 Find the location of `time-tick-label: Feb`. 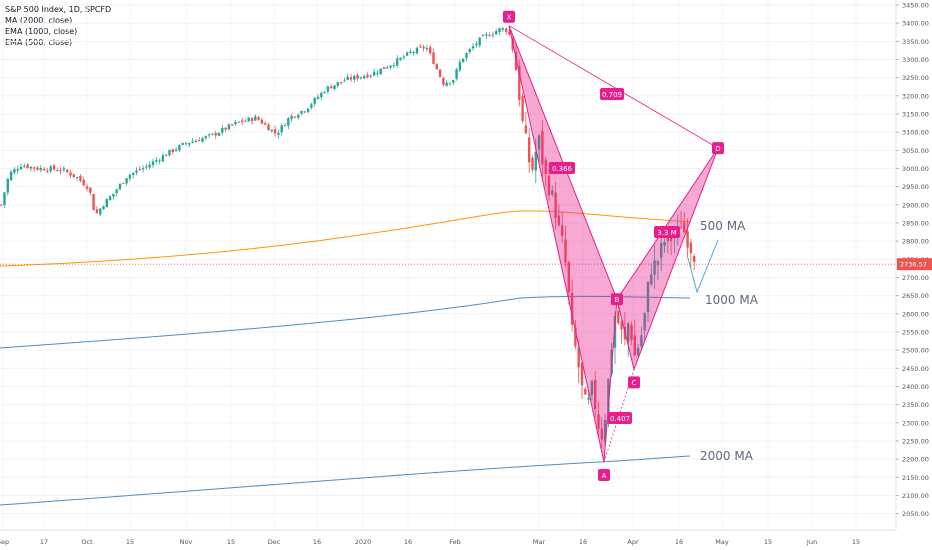

time-tick-label: Feb is located at coordinates (455, 542).